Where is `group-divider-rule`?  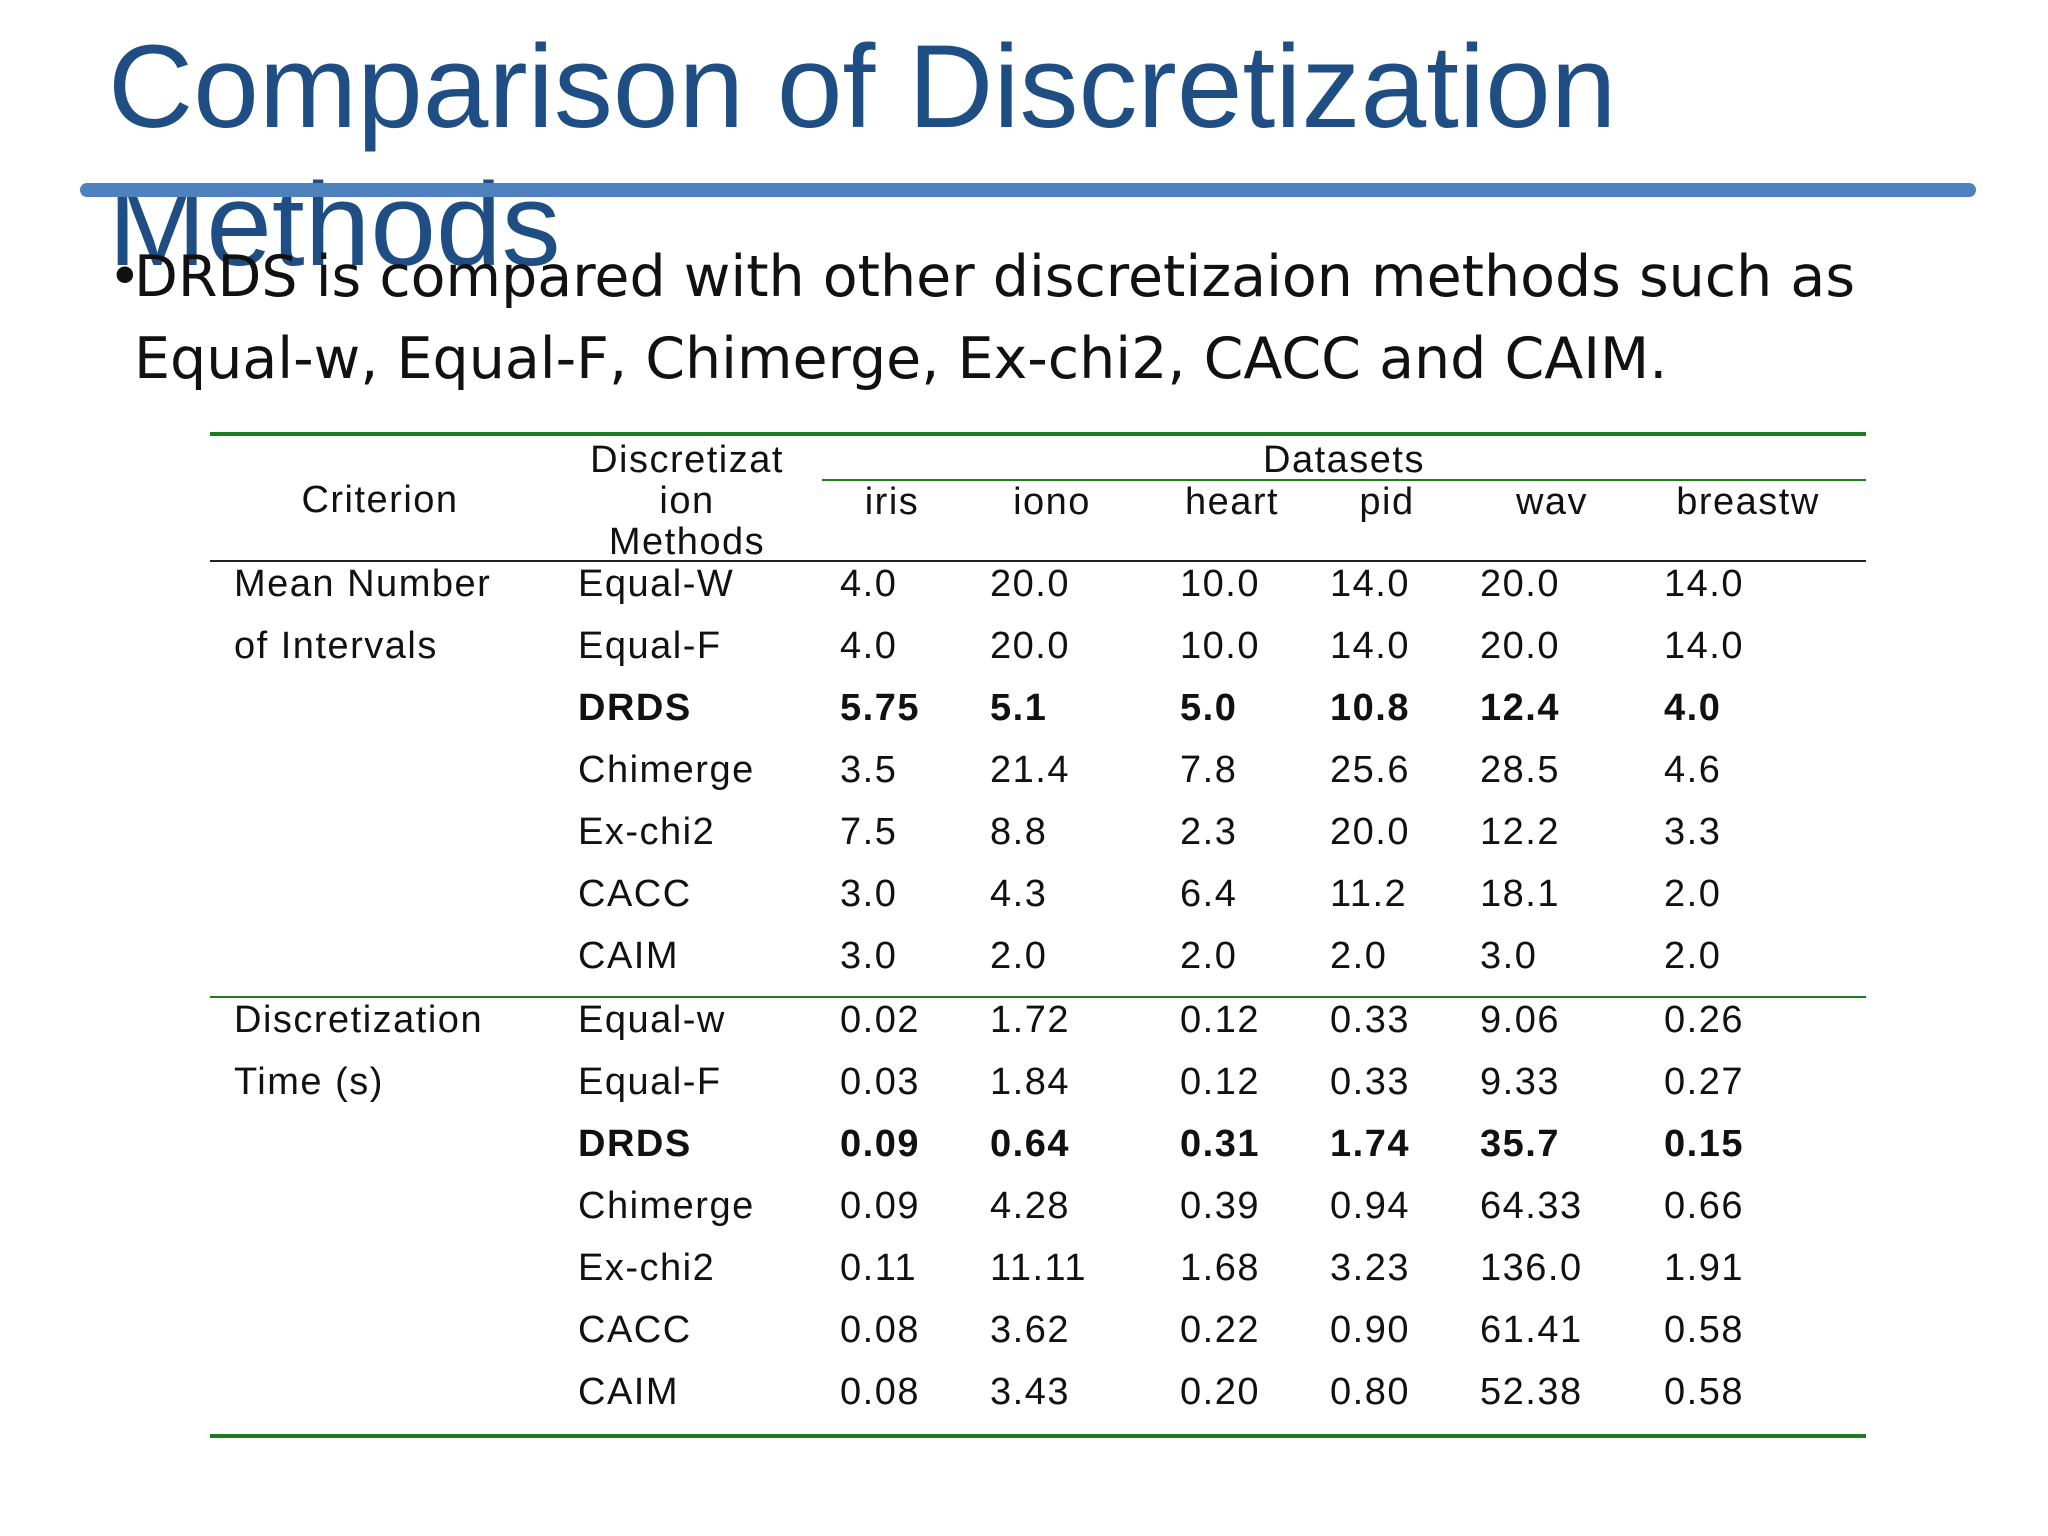 group-divider-rule is located at coordinates (1038, 997).